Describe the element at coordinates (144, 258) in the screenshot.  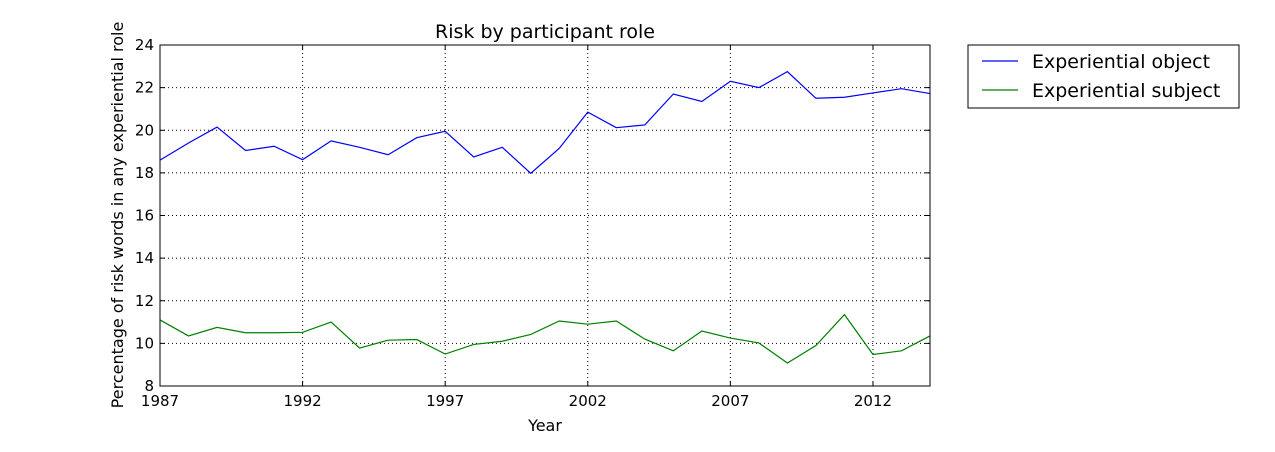
I see `y-tick-label: 14` at that location.